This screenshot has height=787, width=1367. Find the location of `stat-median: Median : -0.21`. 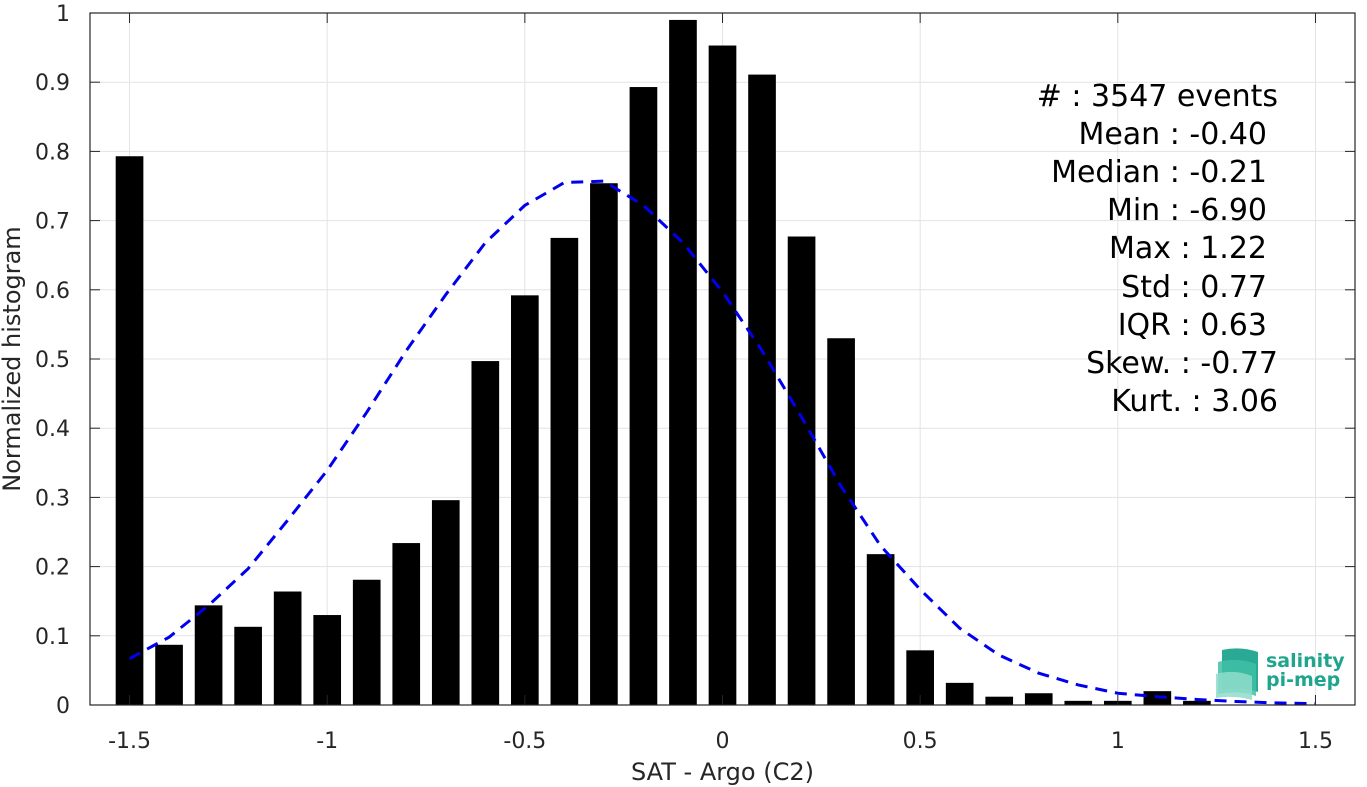

stat-median: Median : -0.21 is located at coordinates (1159, 172).